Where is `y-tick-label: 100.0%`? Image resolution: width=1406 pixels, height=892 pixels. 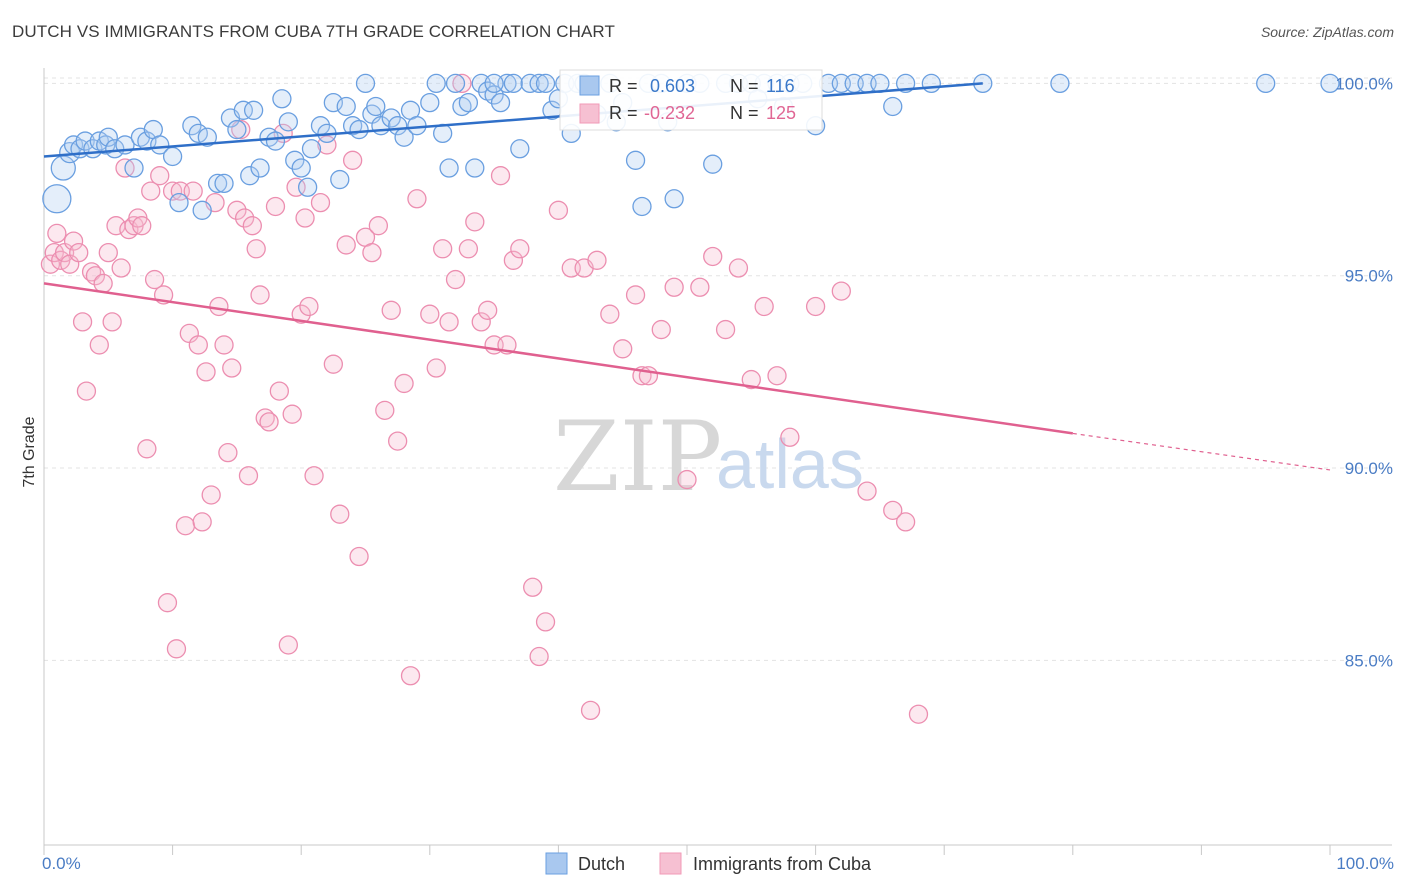
y-tick-label: 100.0% is located at coordinates (1364, 83).